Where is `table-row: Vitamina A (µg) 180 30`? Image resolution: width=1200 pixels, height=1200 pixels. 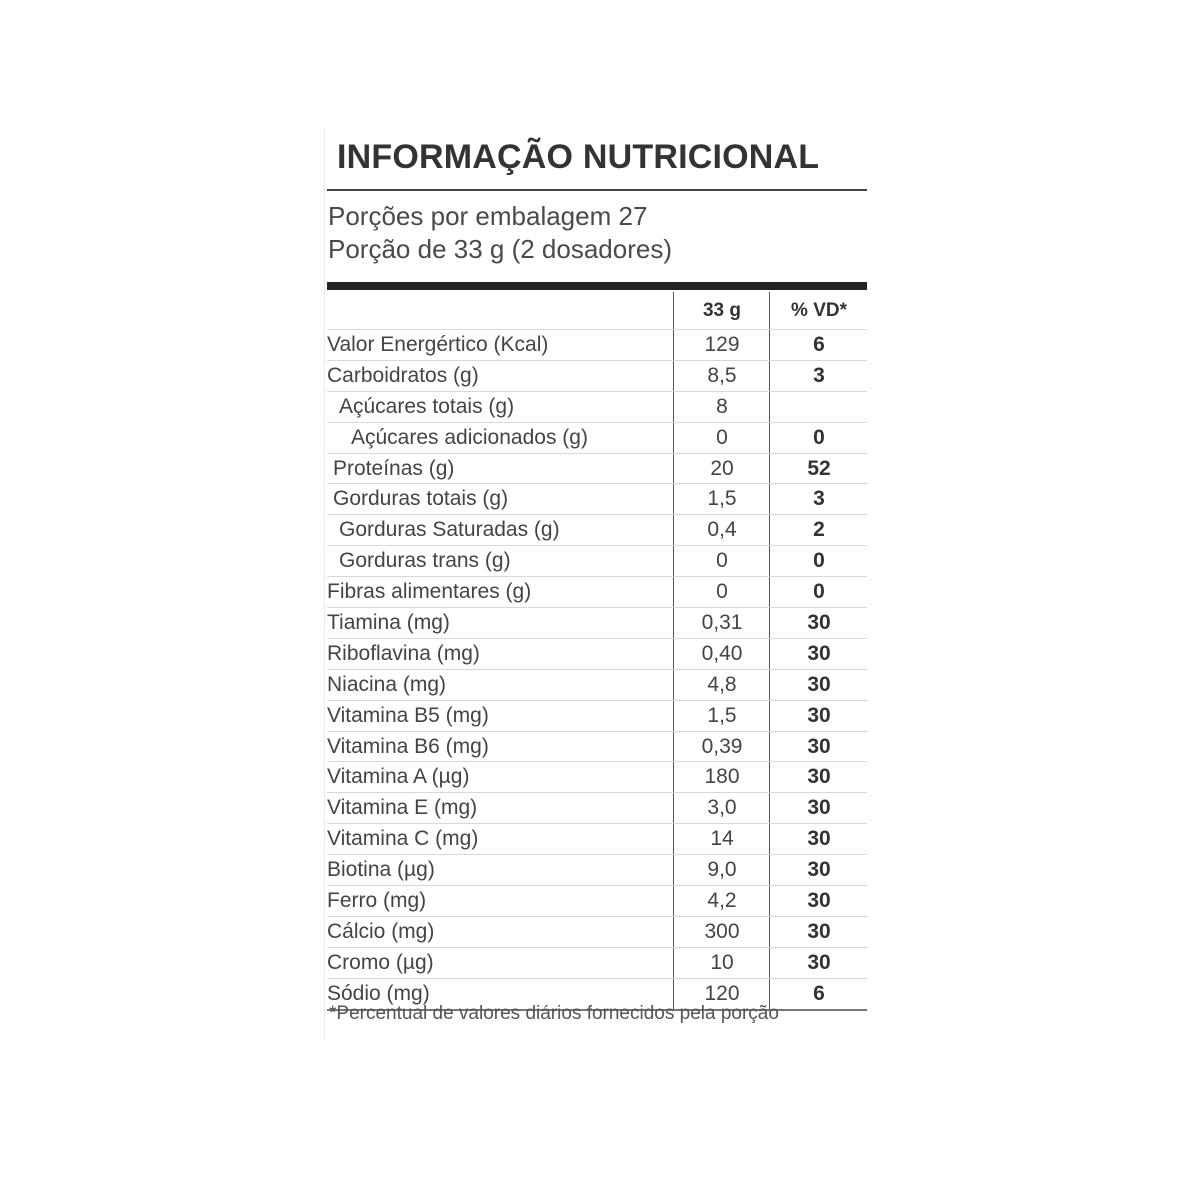
table-row: Vitamina A (µg) 180 30 is located at coordinates (597, 778).